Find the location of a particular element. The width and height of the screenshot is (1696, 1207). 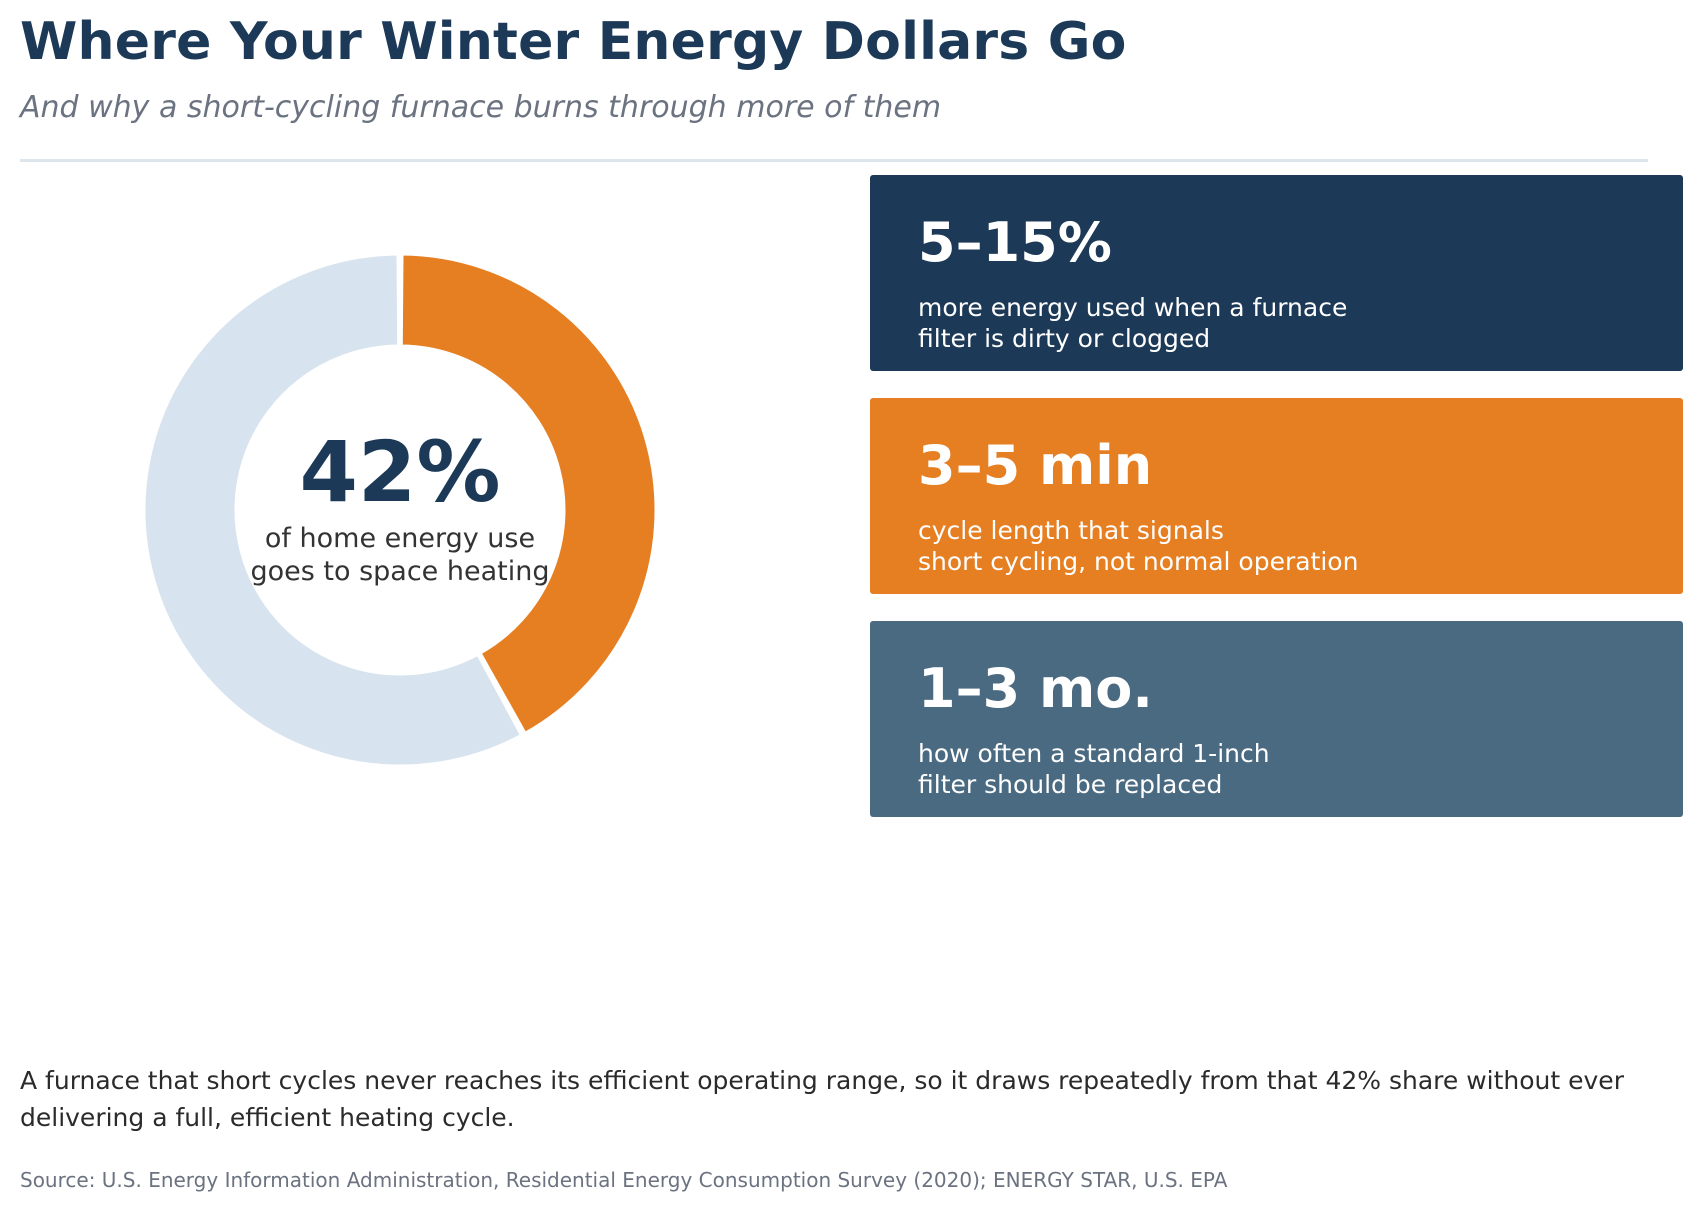

donut-slice-space-heating is located at coordinates (528, 494).